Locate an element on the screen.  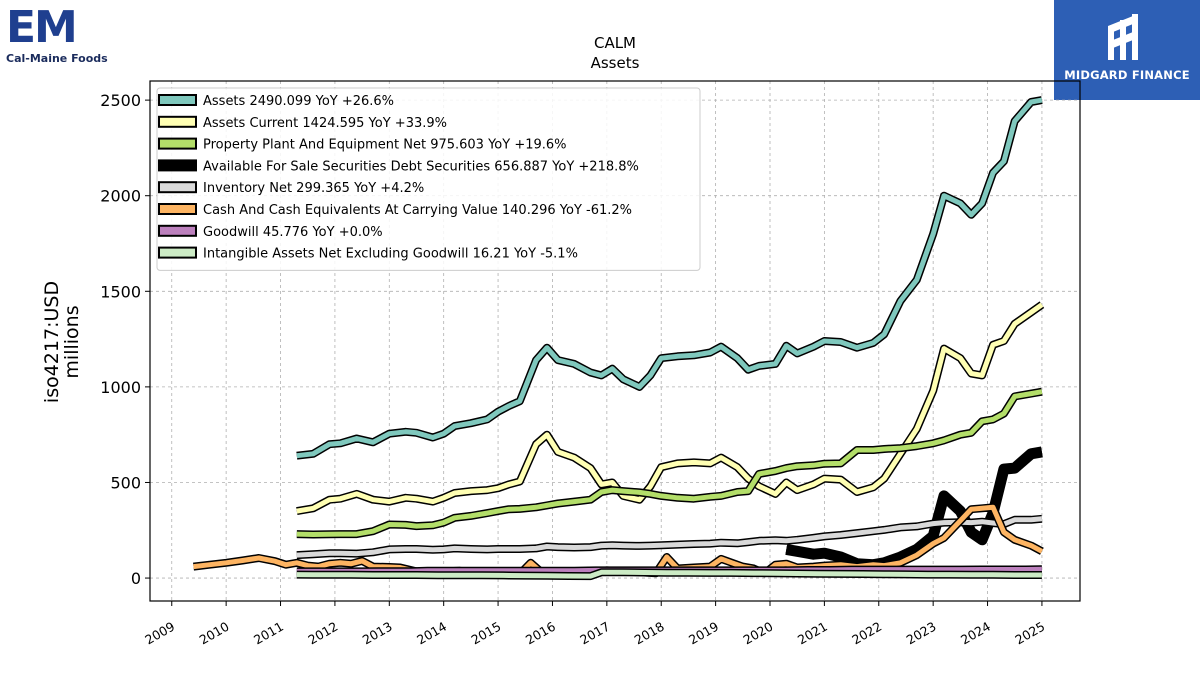
x-tick-label: 2014 is located at coordinates (431, 633).